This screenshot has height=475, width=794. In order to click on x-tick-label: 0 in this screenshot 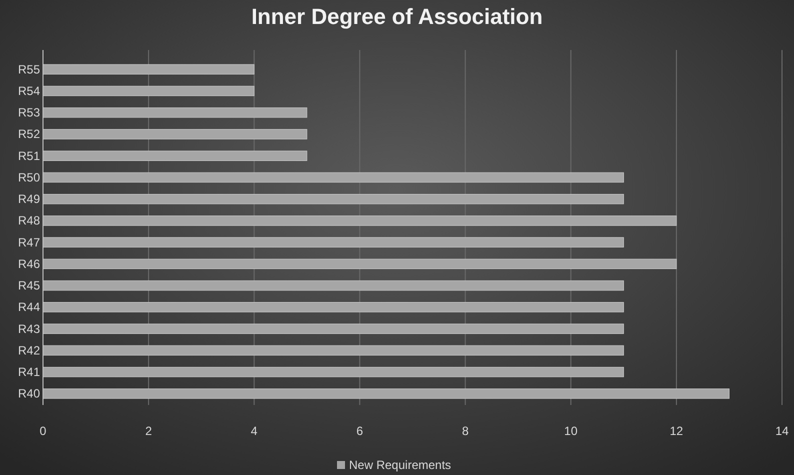, I will do `click(43, 431)`.